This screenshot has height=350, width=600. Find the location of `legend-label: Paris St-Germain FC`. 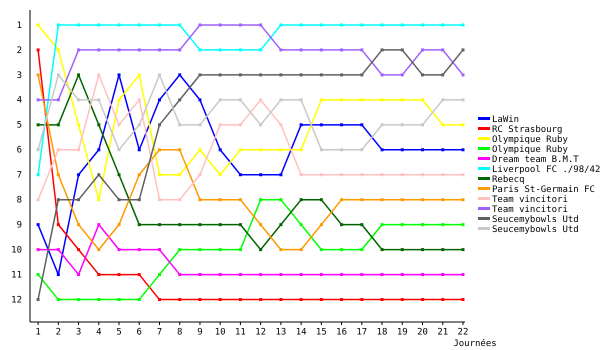

legend-label: Paris St-Germain FC is located at coordinates (543, 190).